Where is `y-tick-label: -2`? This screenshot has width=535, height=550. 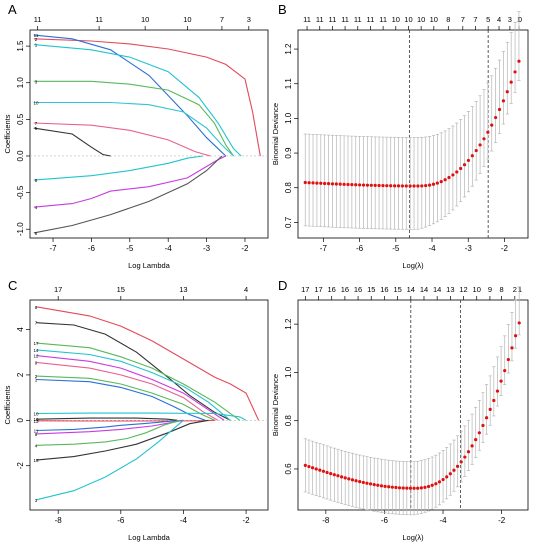
y-tick-label: -2 is located at coordinates (20, 466).